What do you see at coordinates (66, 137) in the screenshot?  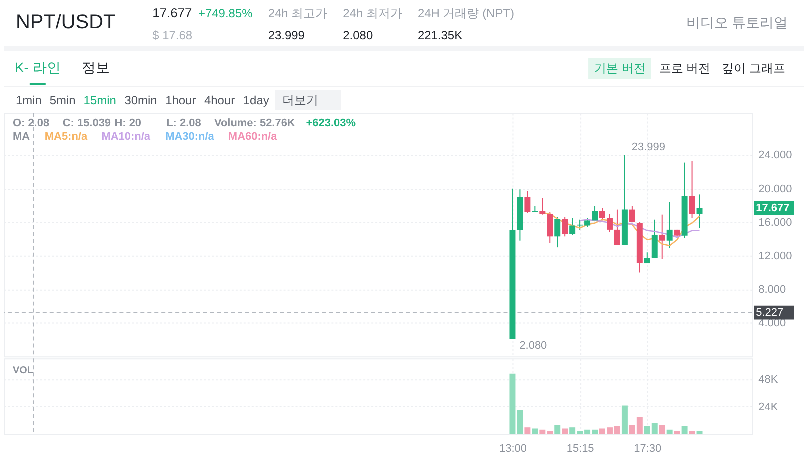 I see `text: MA5:n/a` at bounding box center [66, 137].